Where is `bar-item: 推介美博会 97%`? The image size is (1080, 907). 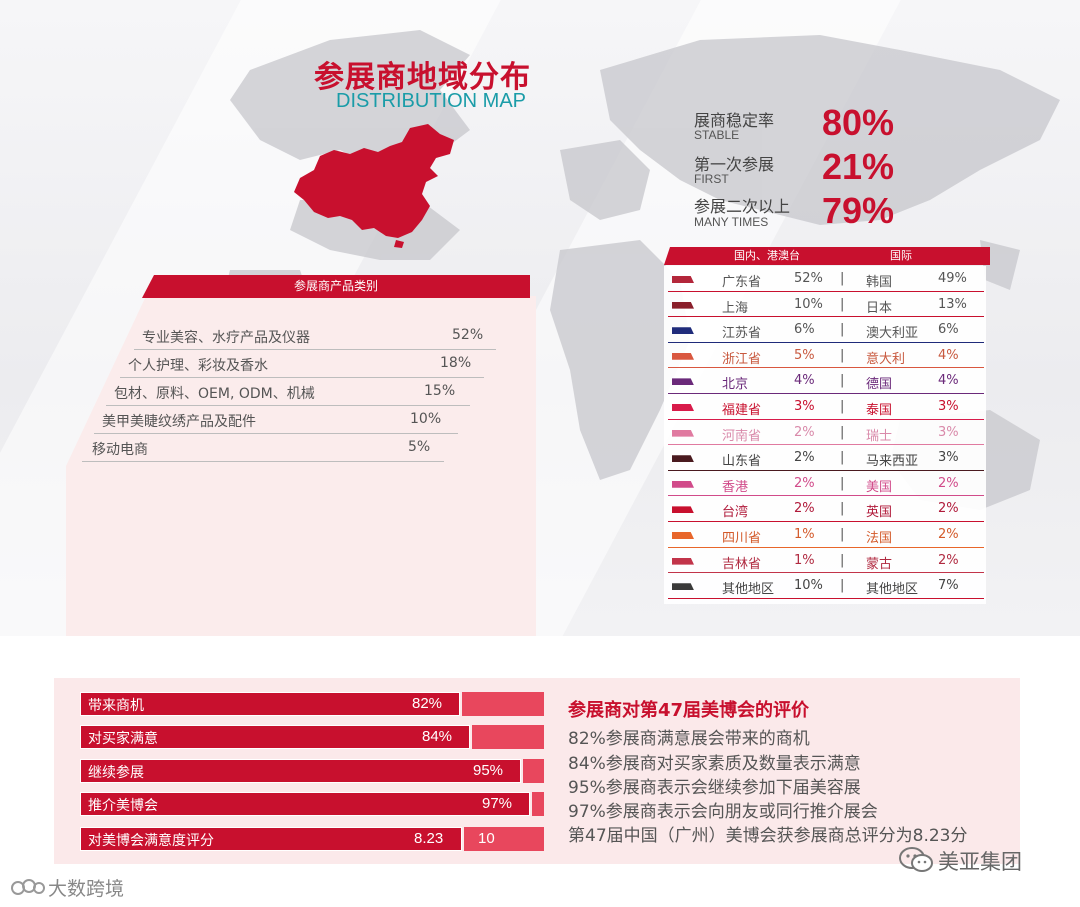
bar-item: 推介美博会 97% is located at coordinates (312, 804).